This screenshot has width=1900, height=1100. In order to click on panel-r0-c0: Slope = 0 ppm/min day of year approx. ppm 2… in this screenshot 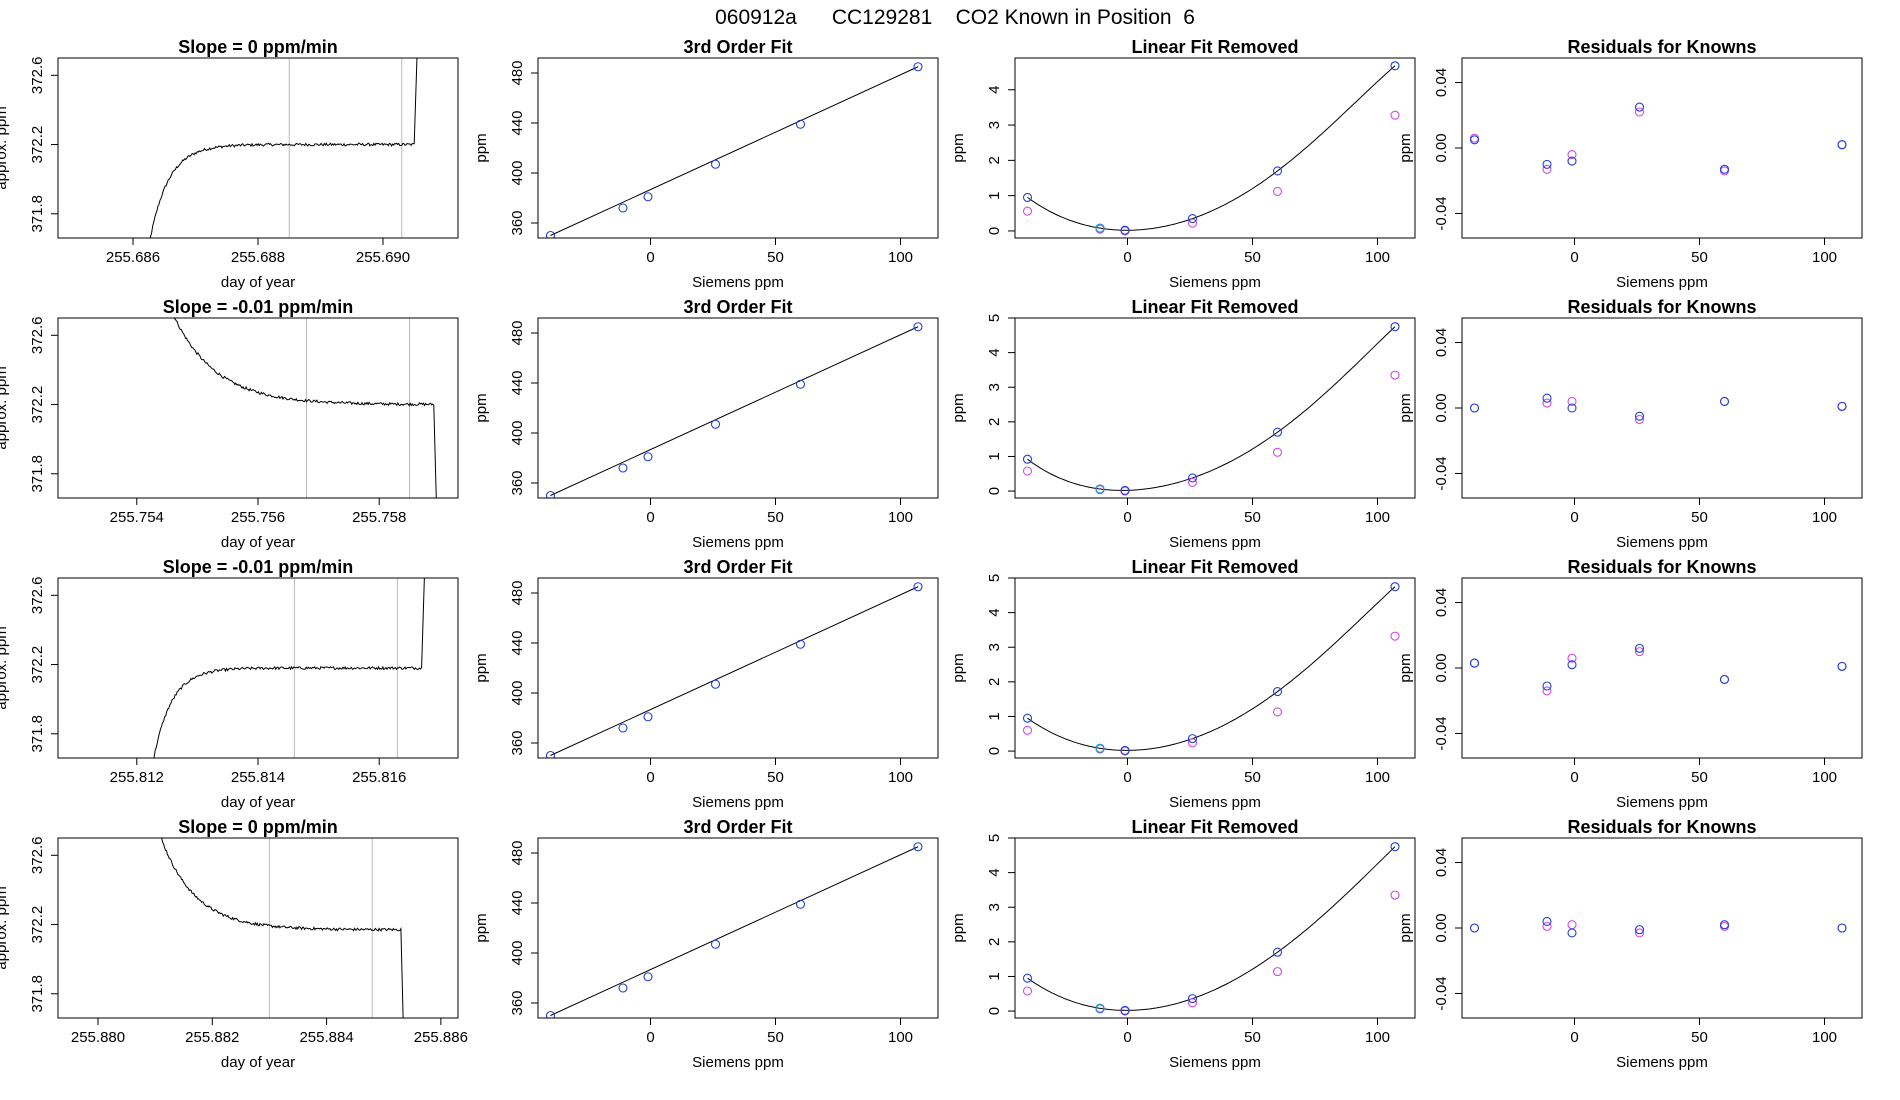, I will do `click(229, 164)`.